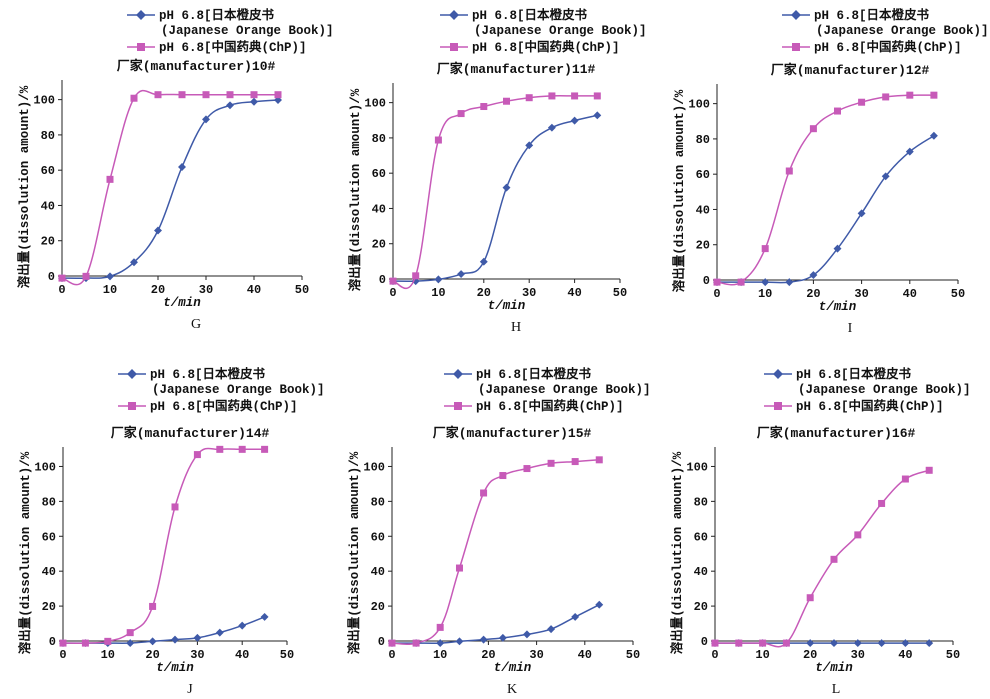 The width and height of the screenshot is (990, 699). What do you see at coordinates (512, 433) in the screenshot?
I see `chart-title: 厂家(manufacturer)15#` at bounding box center [512, 433].